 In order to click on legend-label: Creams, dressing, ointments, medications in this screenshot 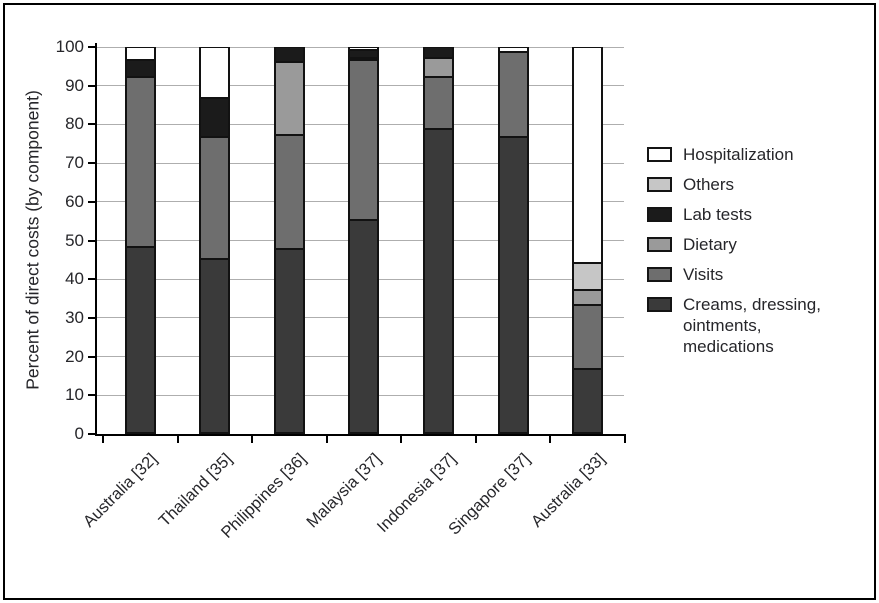, I will do `click(752, 325)`.